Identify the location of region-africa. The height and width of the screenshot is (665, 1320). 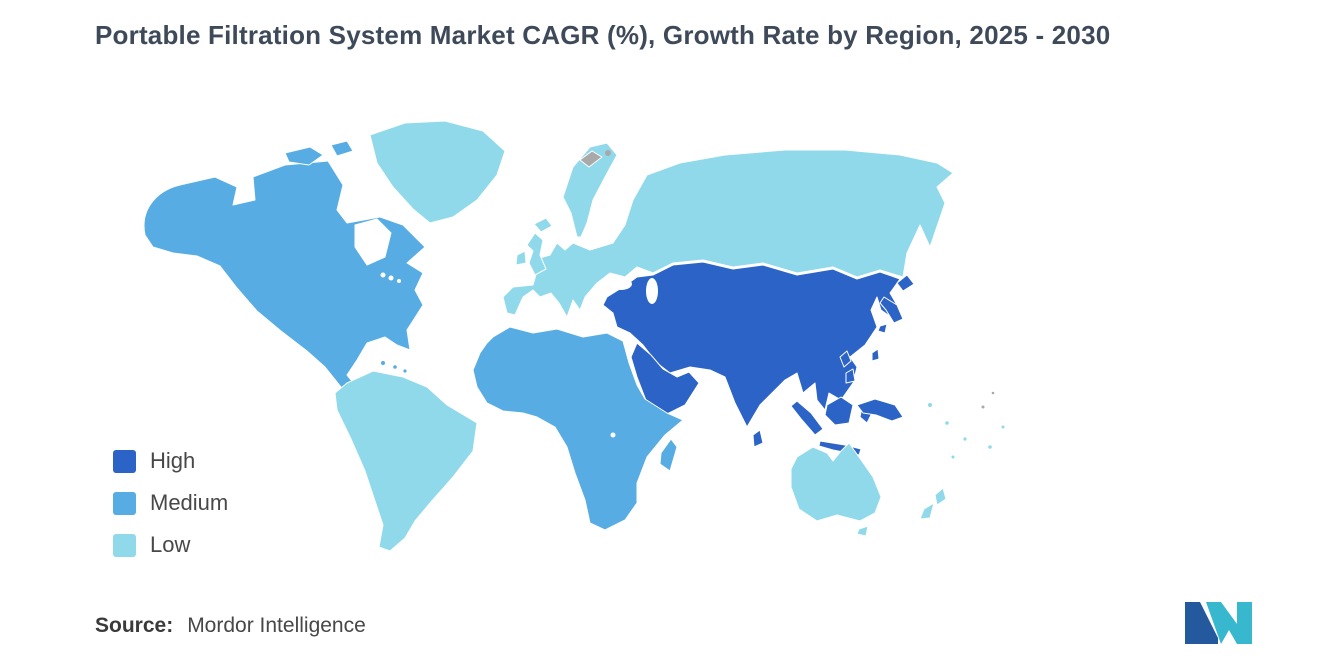
(578, 428).